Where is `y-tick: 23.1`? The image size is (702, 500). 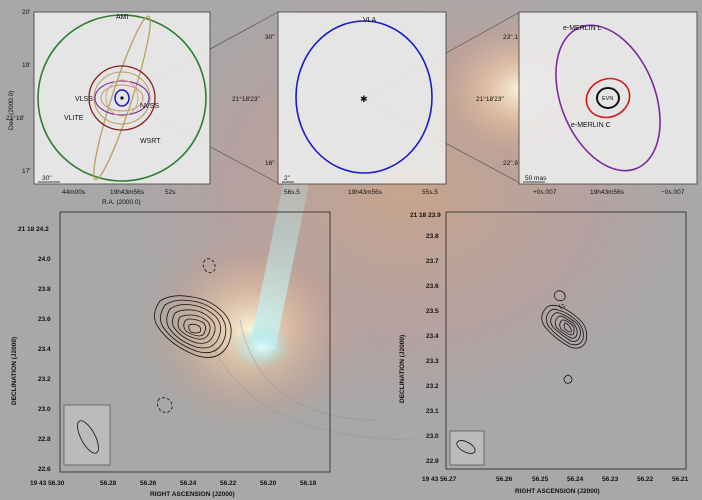
y-tick: 23.1 is located at coordinates (432, 411).